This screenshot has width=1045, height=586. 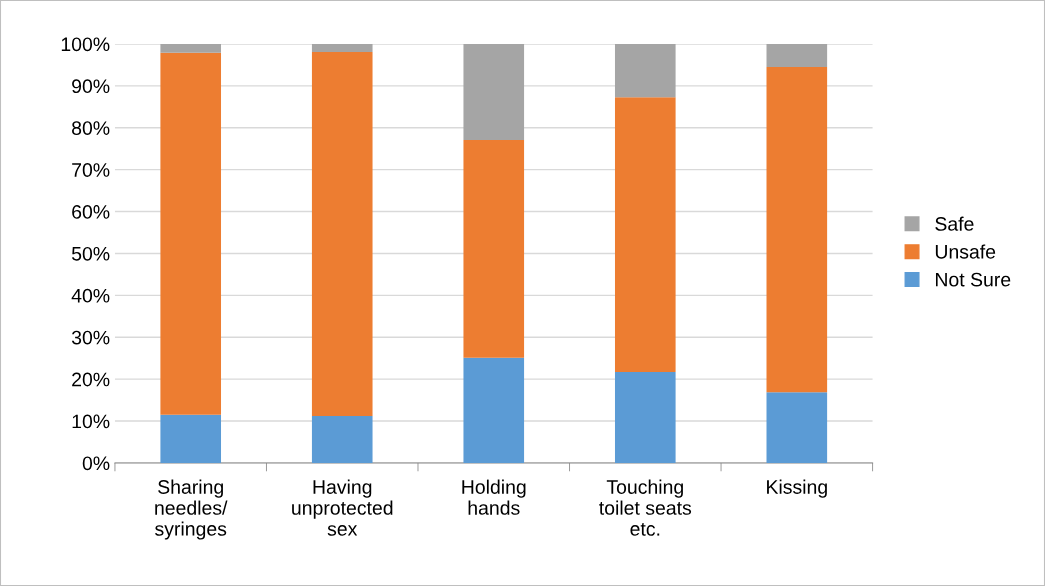 I want to click on legend-label: Not Sure, so click(x=973, y=279).